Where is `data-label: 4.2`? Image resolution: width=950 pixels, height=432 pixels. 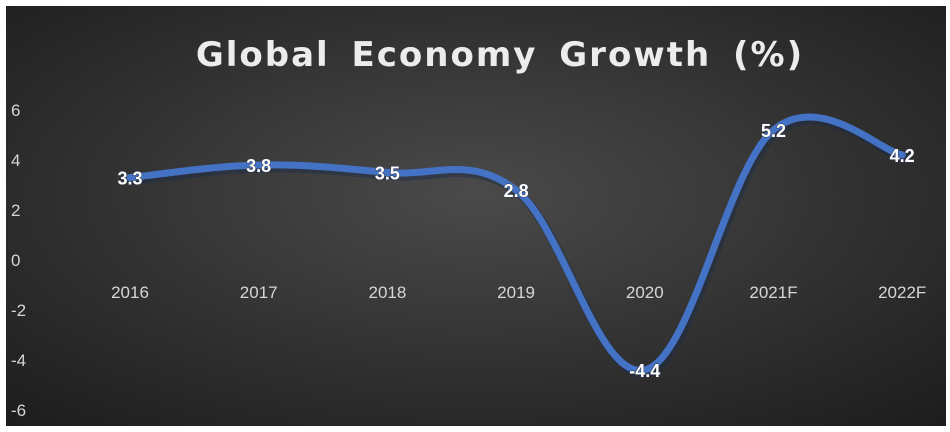
data-label: 4.2 is located at coordinates (902, 156).